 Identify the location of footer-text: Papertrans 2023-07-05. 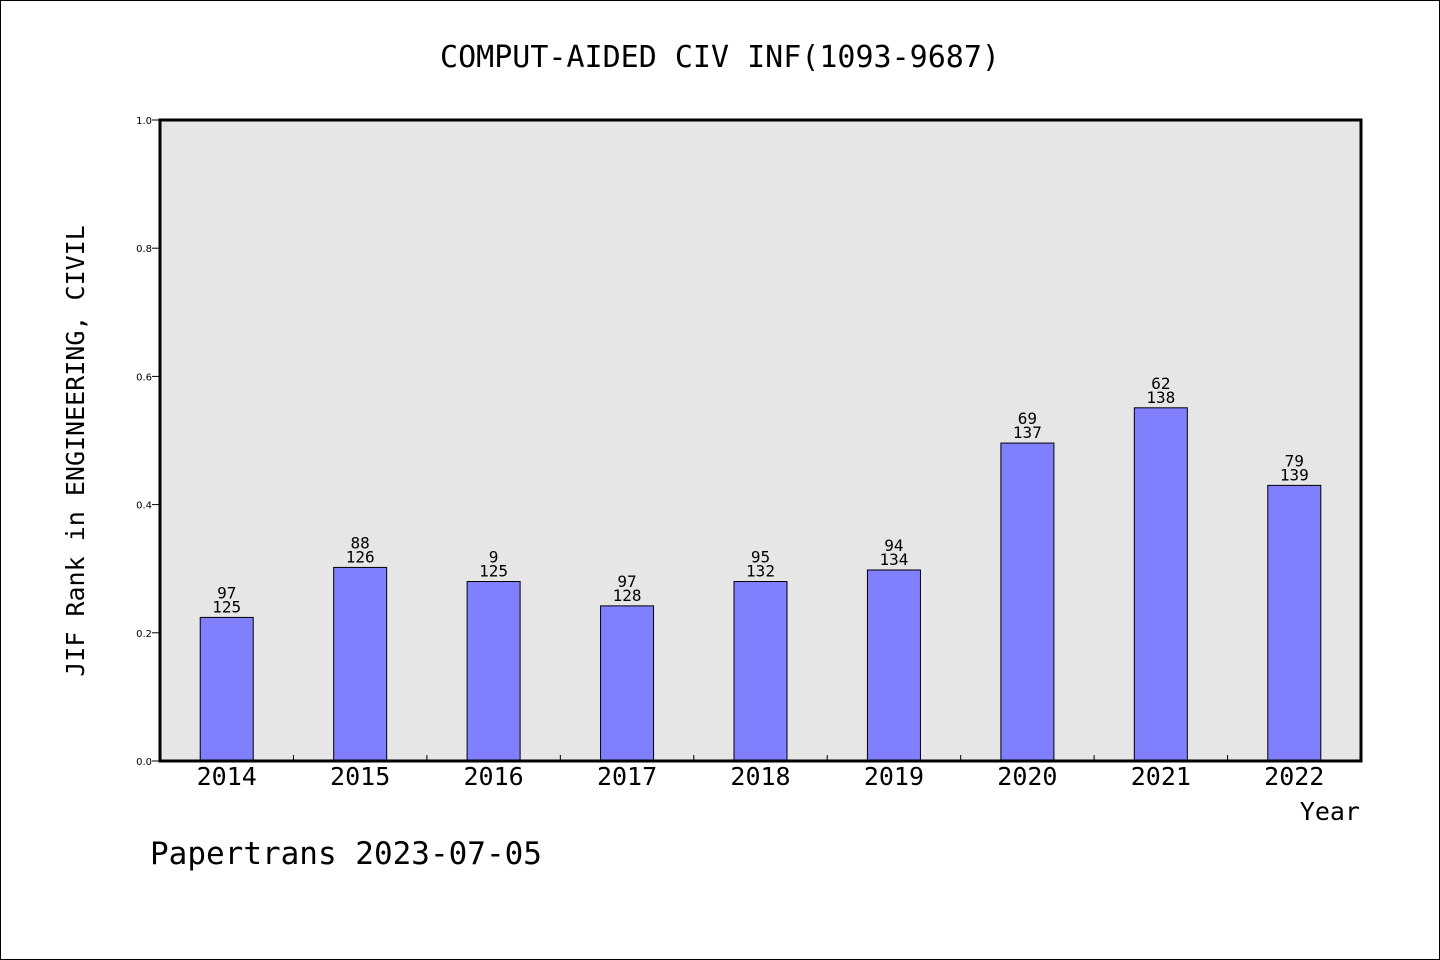
(346, 854).